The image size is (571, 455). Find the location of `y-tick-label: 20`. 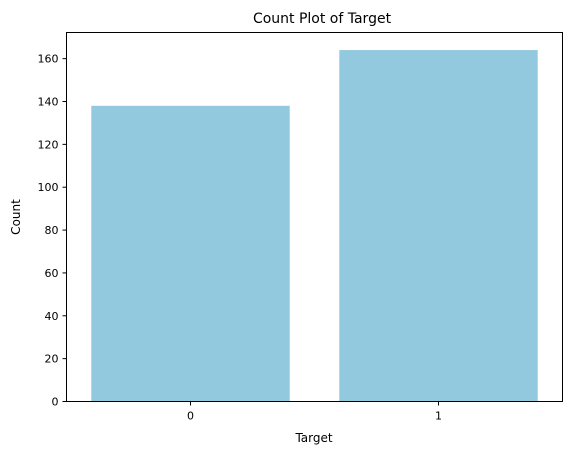

y-tick-label: 20 is located at coordinates (52, 359).